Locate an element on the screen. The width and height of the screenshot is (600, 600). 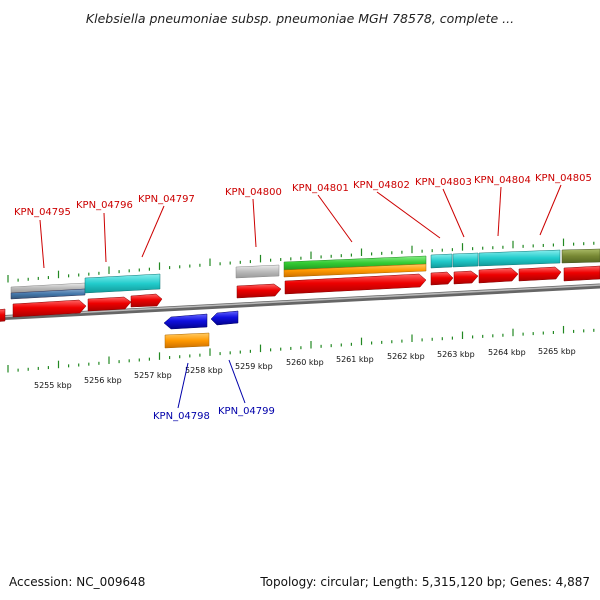
tick-track-outer is located at coordinates (301, 260).